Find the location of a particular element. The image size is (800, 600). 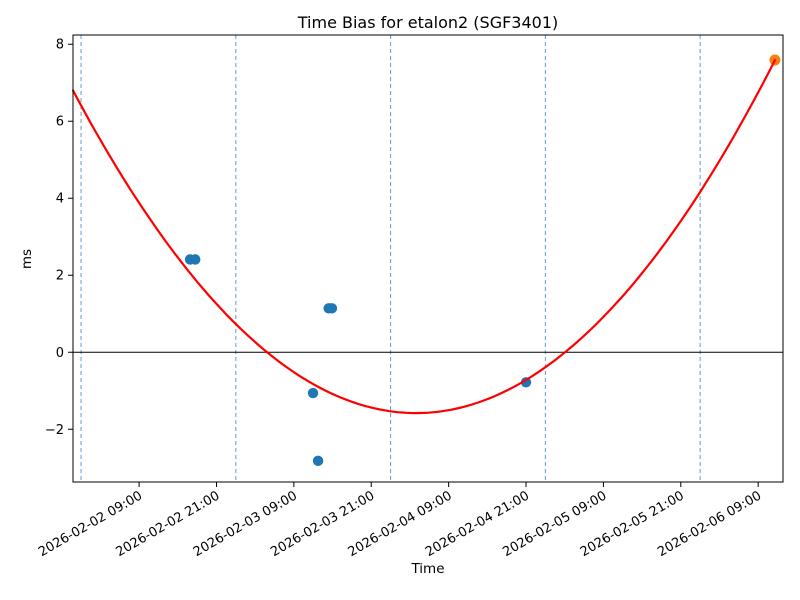

y-tick-label: 0 is located at coordinates (60, 353).